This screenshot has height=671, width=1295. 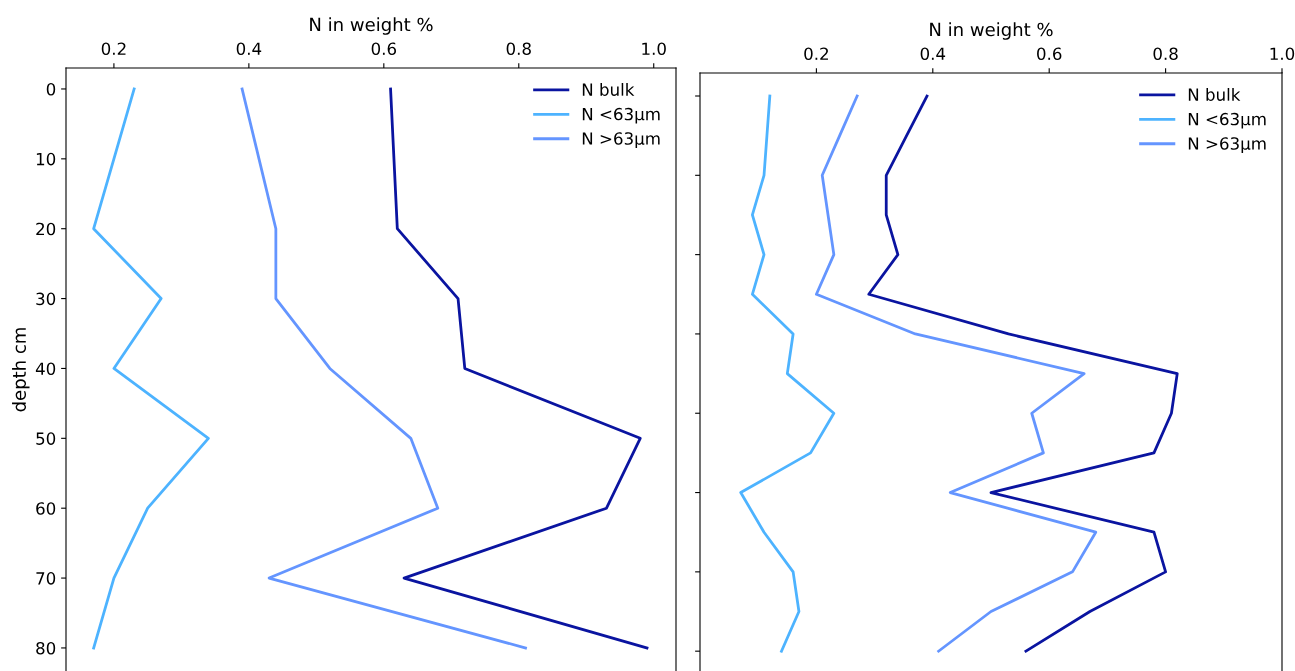 I want to click on y-axis-title: depth cm, so click(x=21, y=370).